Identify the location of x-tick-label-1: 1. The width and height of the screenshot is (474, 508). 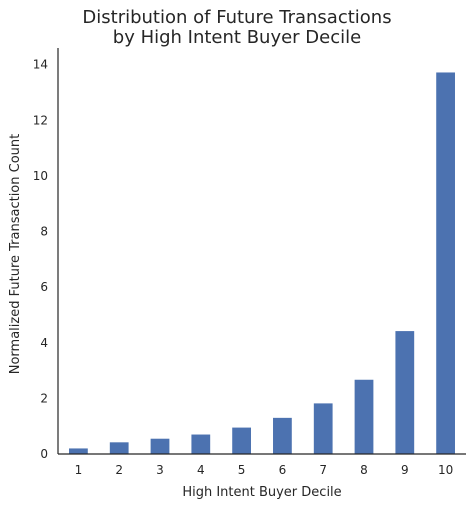
(79, 470).